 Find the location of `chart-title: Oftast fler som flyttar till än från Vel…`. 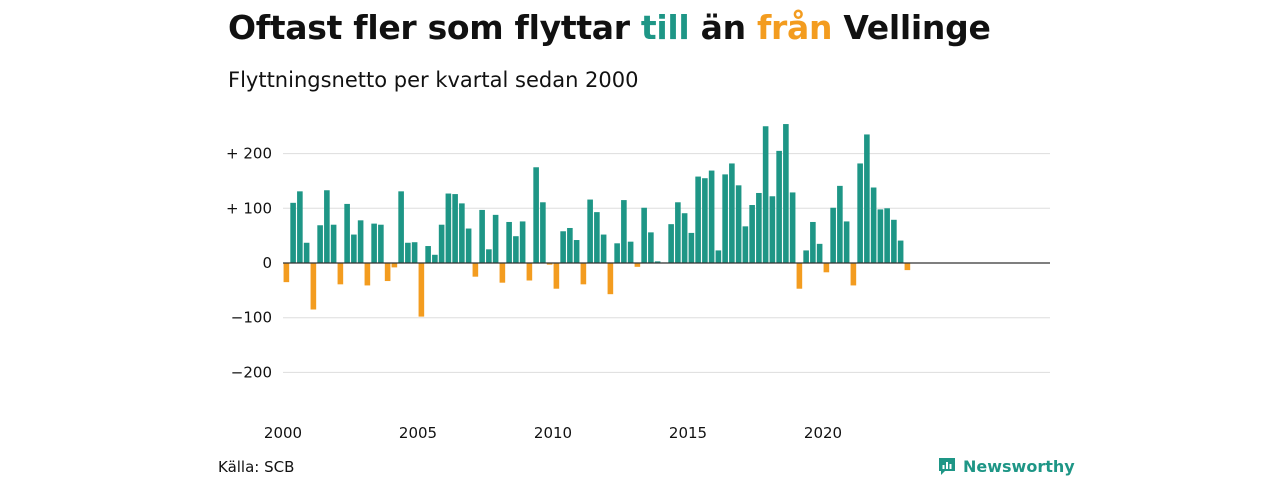

chart-title: Oftast fler som flyttar till än från Vel… is located at coordinates (609, 27).